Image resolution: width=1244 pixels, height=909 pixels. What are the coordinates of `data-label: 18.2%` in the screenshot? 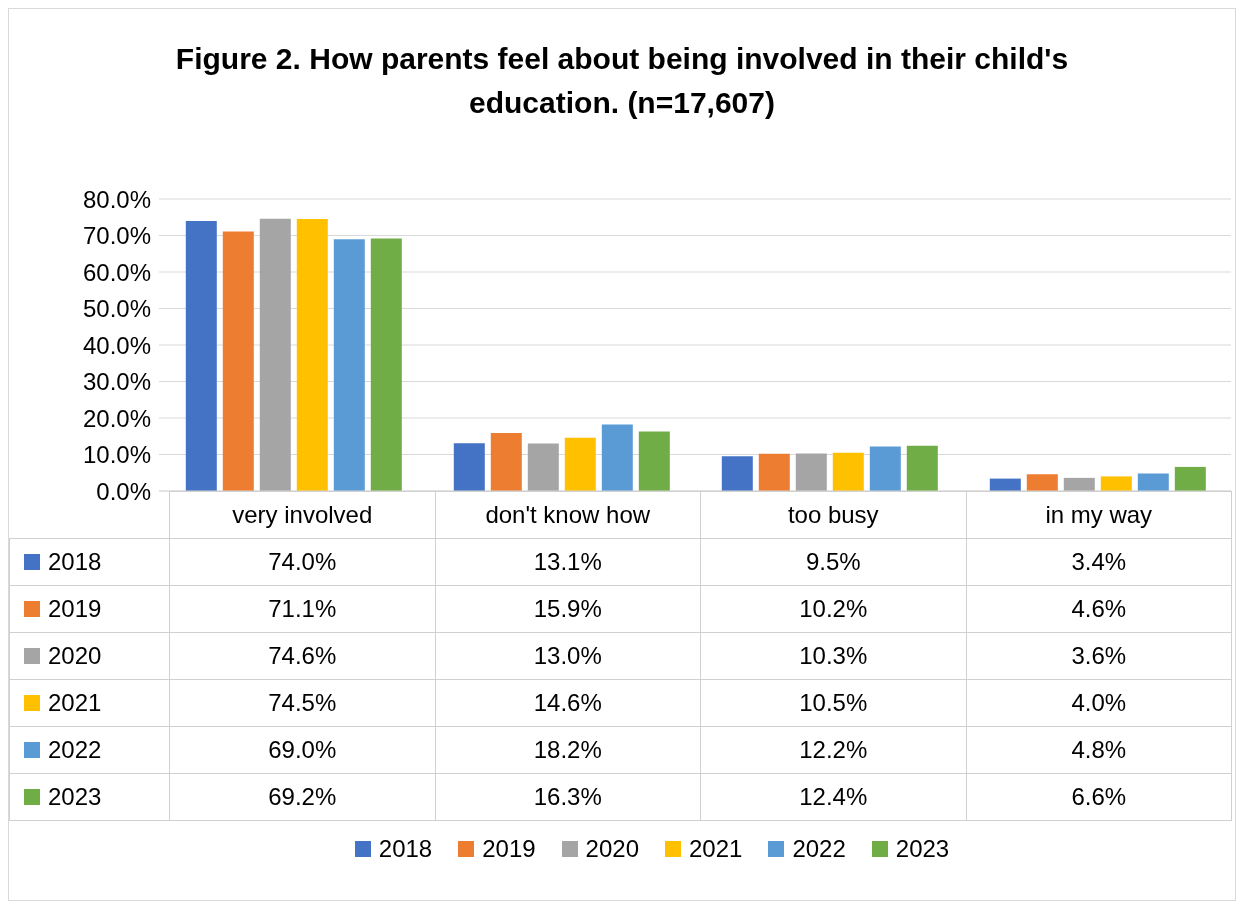 It's located at (568, 750).